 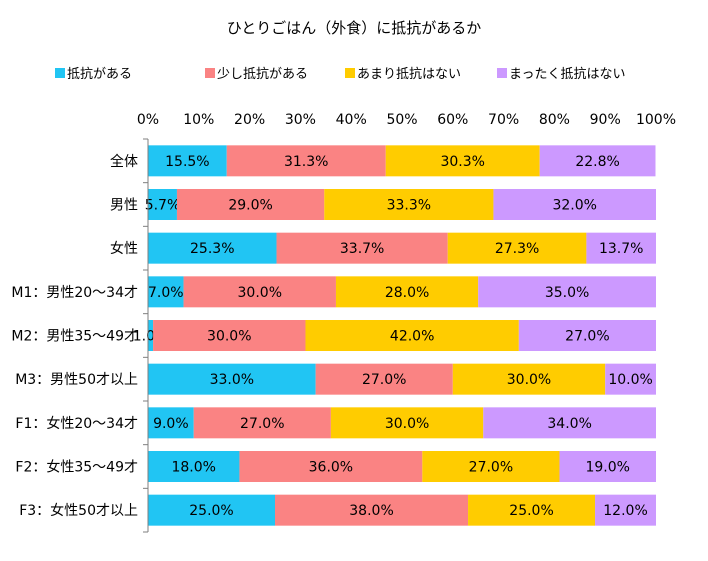 What do you see at coordinates (124, 248) in the screenshot?
I see `category-label: 女性` at bounding box center [124, 248].